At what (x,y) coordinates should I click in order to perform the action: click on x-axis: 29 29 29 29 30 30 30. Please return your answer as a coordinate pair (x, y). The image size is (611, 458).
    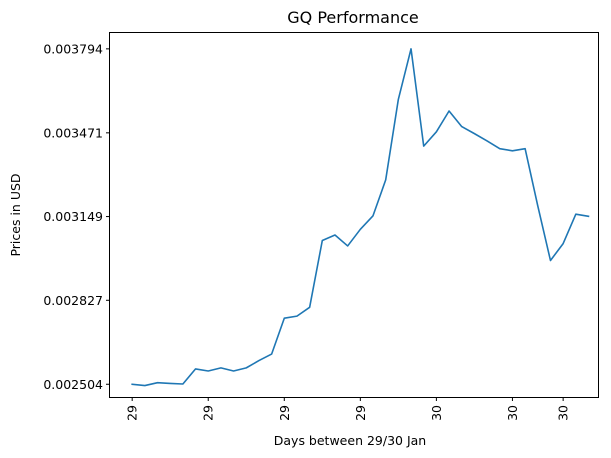
    Looking at the image, I should click on (348, 409).